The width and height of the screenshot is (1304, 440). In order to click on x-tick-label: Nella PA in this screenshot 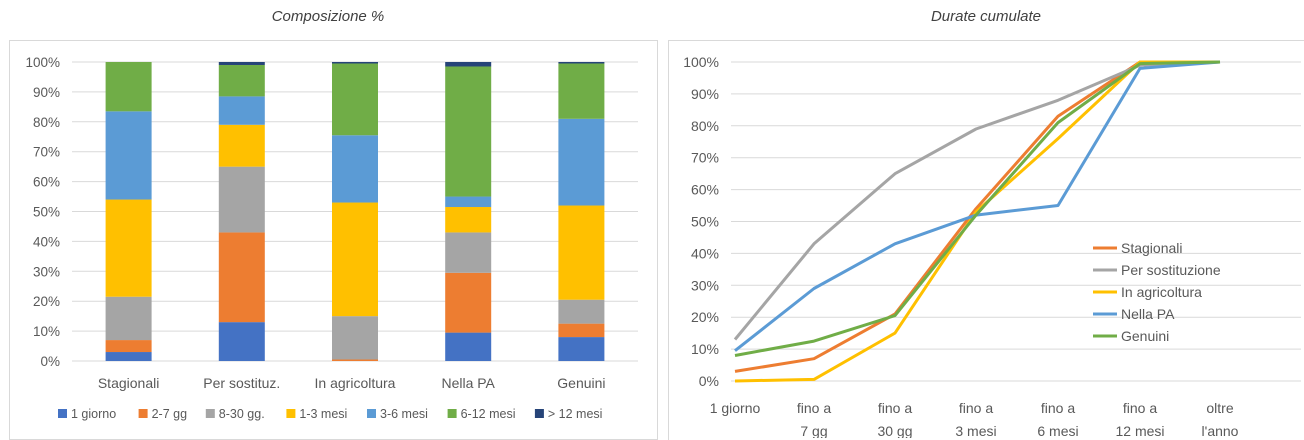, I will do `click(468, 383)`.